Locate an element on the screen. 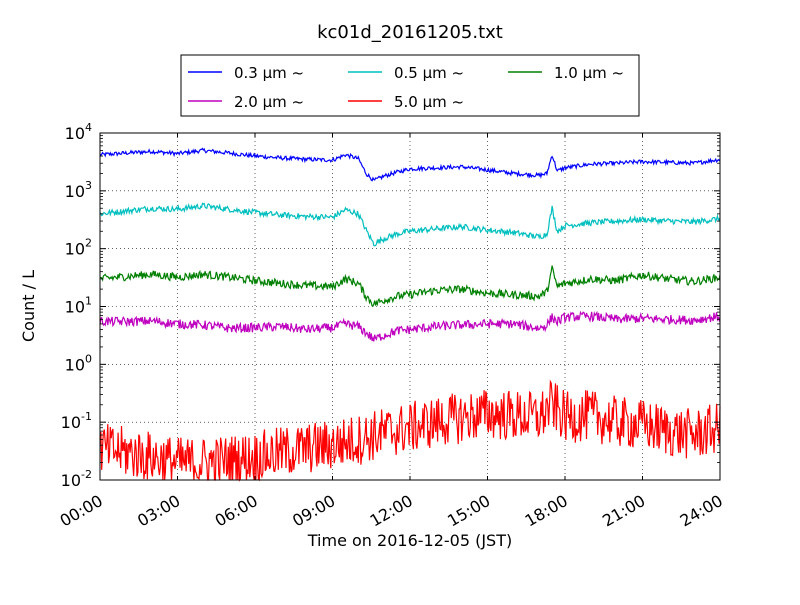 This screenshot has width=800, height=605. legend-label: 1.0 μm ~ is located at coordinates (589, 73).